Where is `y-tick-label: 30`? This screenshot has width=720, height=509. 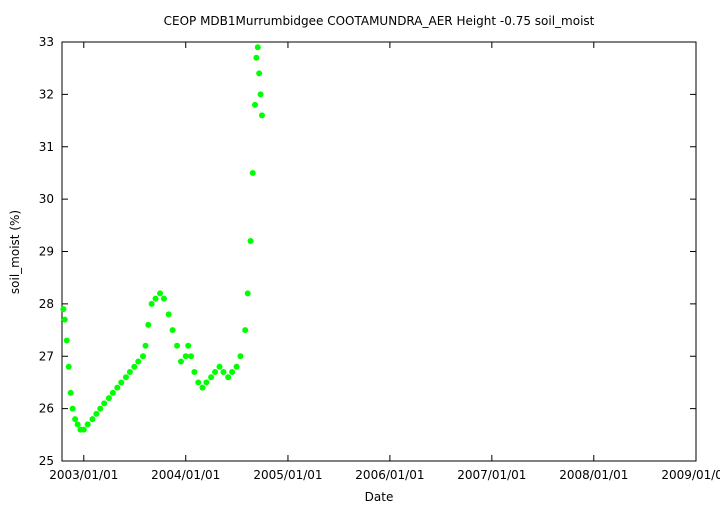 y-tick-label: 30 is located at coordinates (46, 199).